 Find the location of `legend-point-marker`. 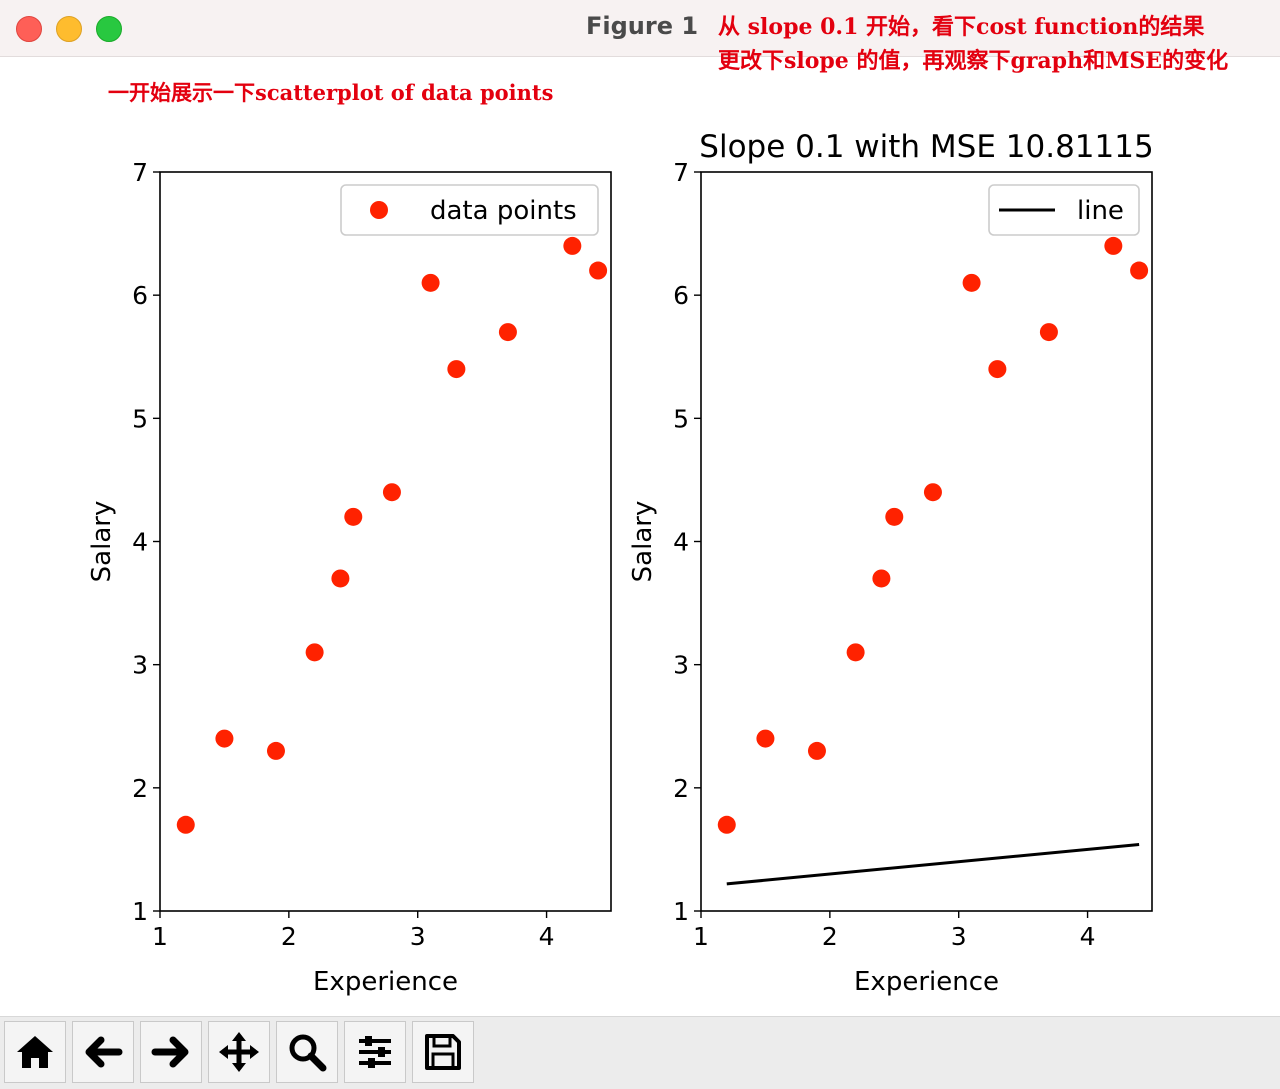

legend-point-marker is located at coordinates (379, 210).